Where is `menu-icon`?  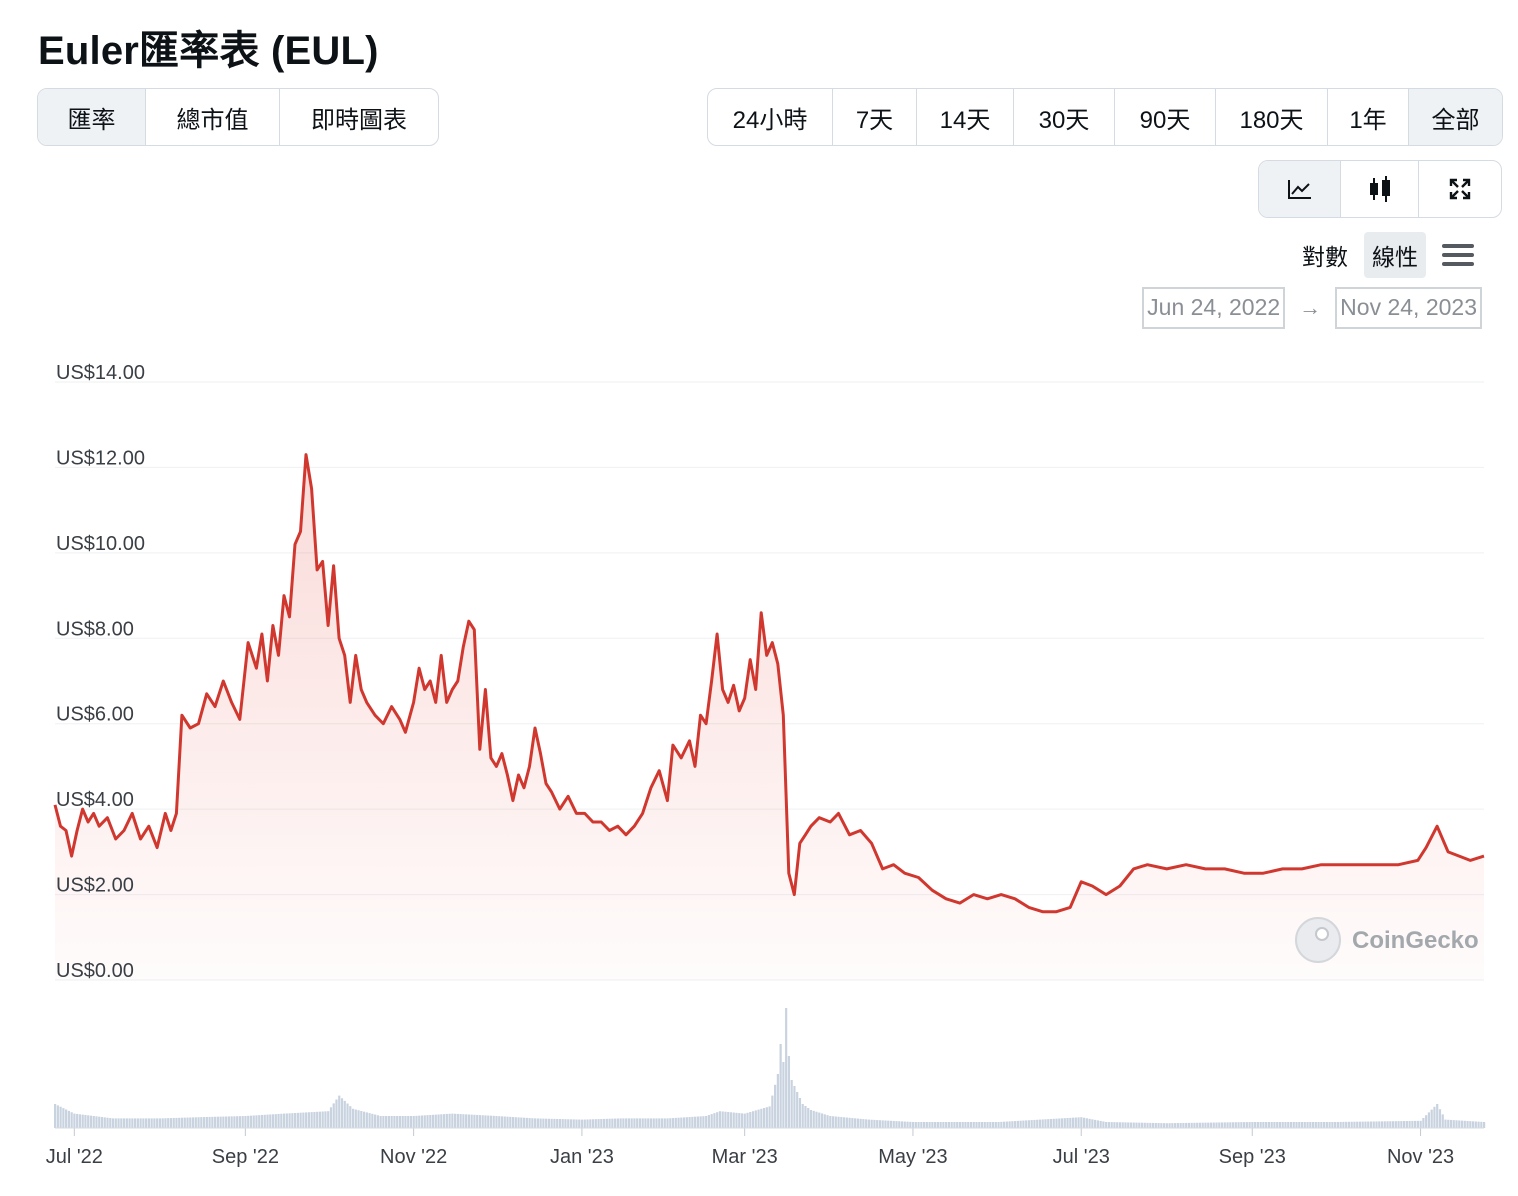
menu-icon is located at coordinates (1458, 255).